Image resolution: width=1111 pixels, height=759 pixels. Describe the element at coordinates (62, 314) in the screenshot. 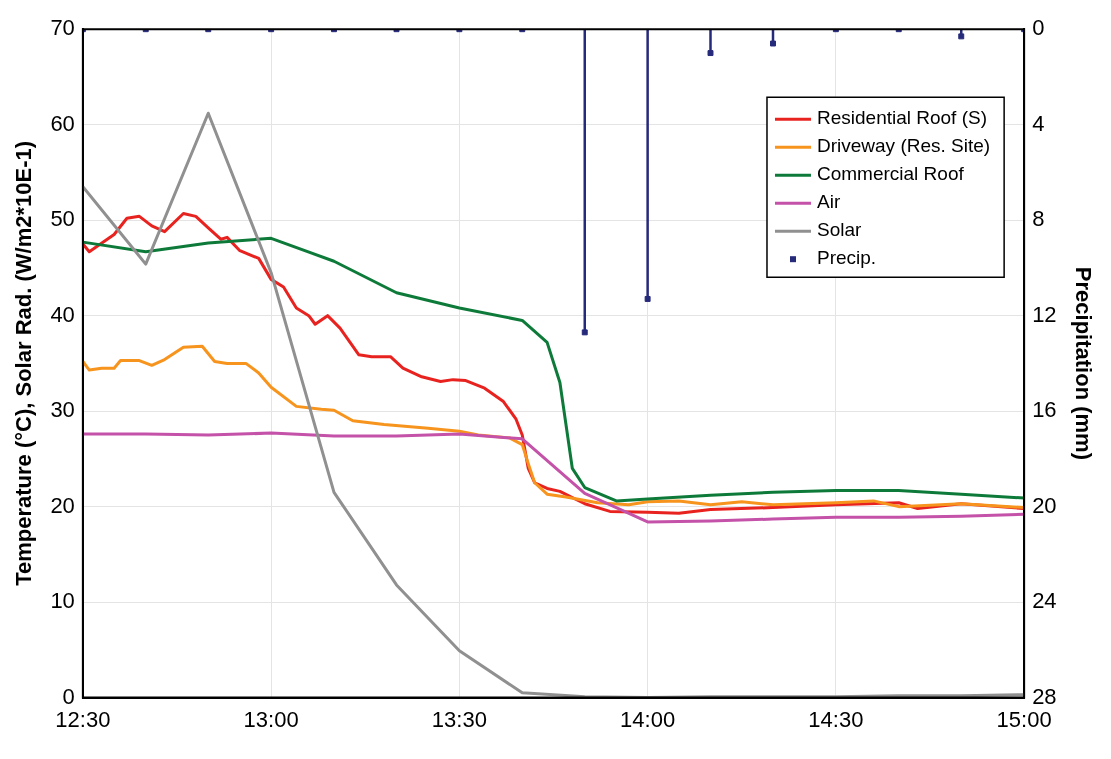

I see `y-tick-label: 40` at that location.